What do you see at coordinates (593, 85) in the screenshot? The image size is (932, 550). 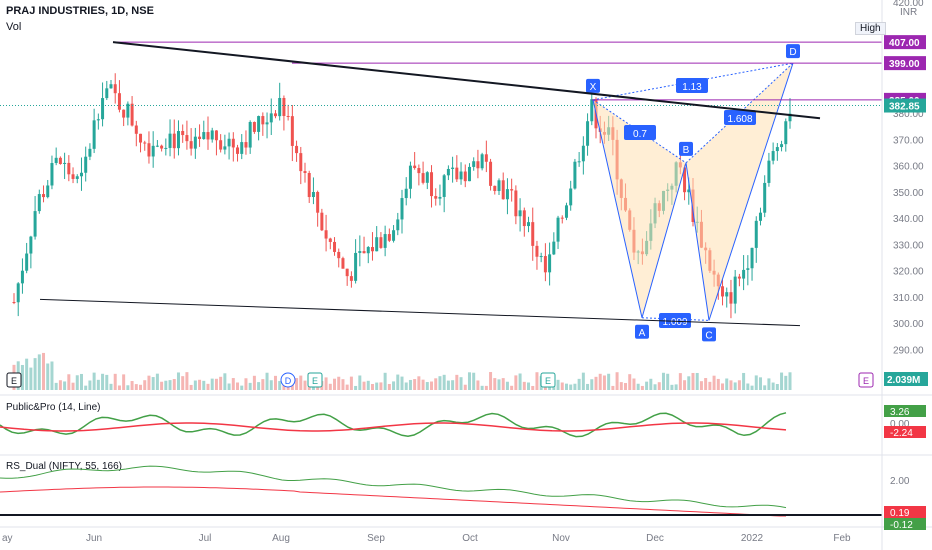 I see `pattern-point-x` at bounding box center [593, 85].